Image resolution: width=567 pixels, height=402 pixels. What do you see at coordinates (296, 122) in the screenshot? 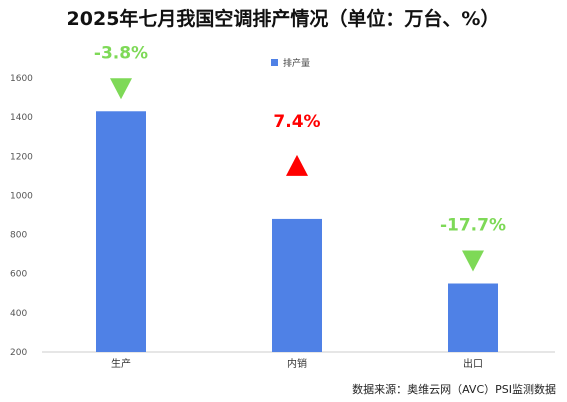
I see `change-label: 7.4%` at bounding box center [296, 122].